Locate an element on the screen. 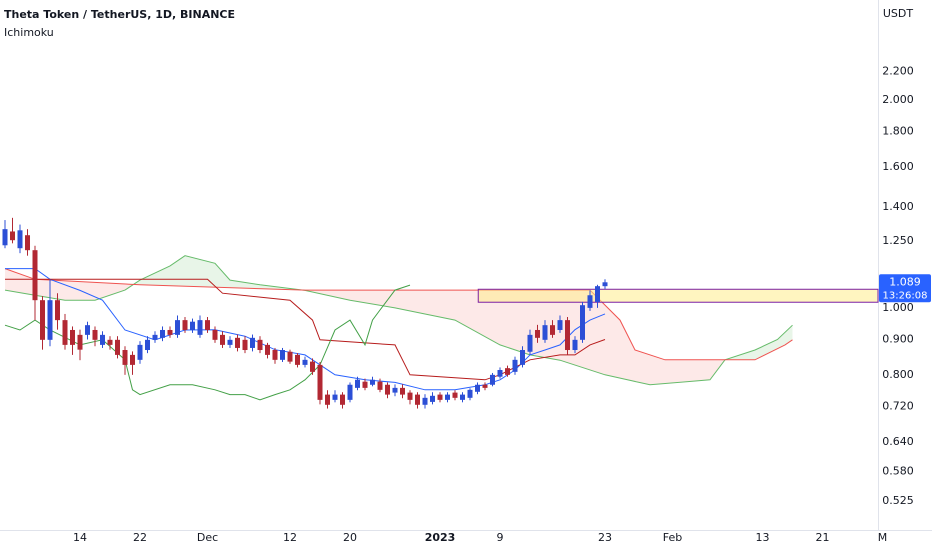 Image resolution: width=932 pixels, height=550 pixels. axis-unit: USDT is located at coordinates (898, 13).